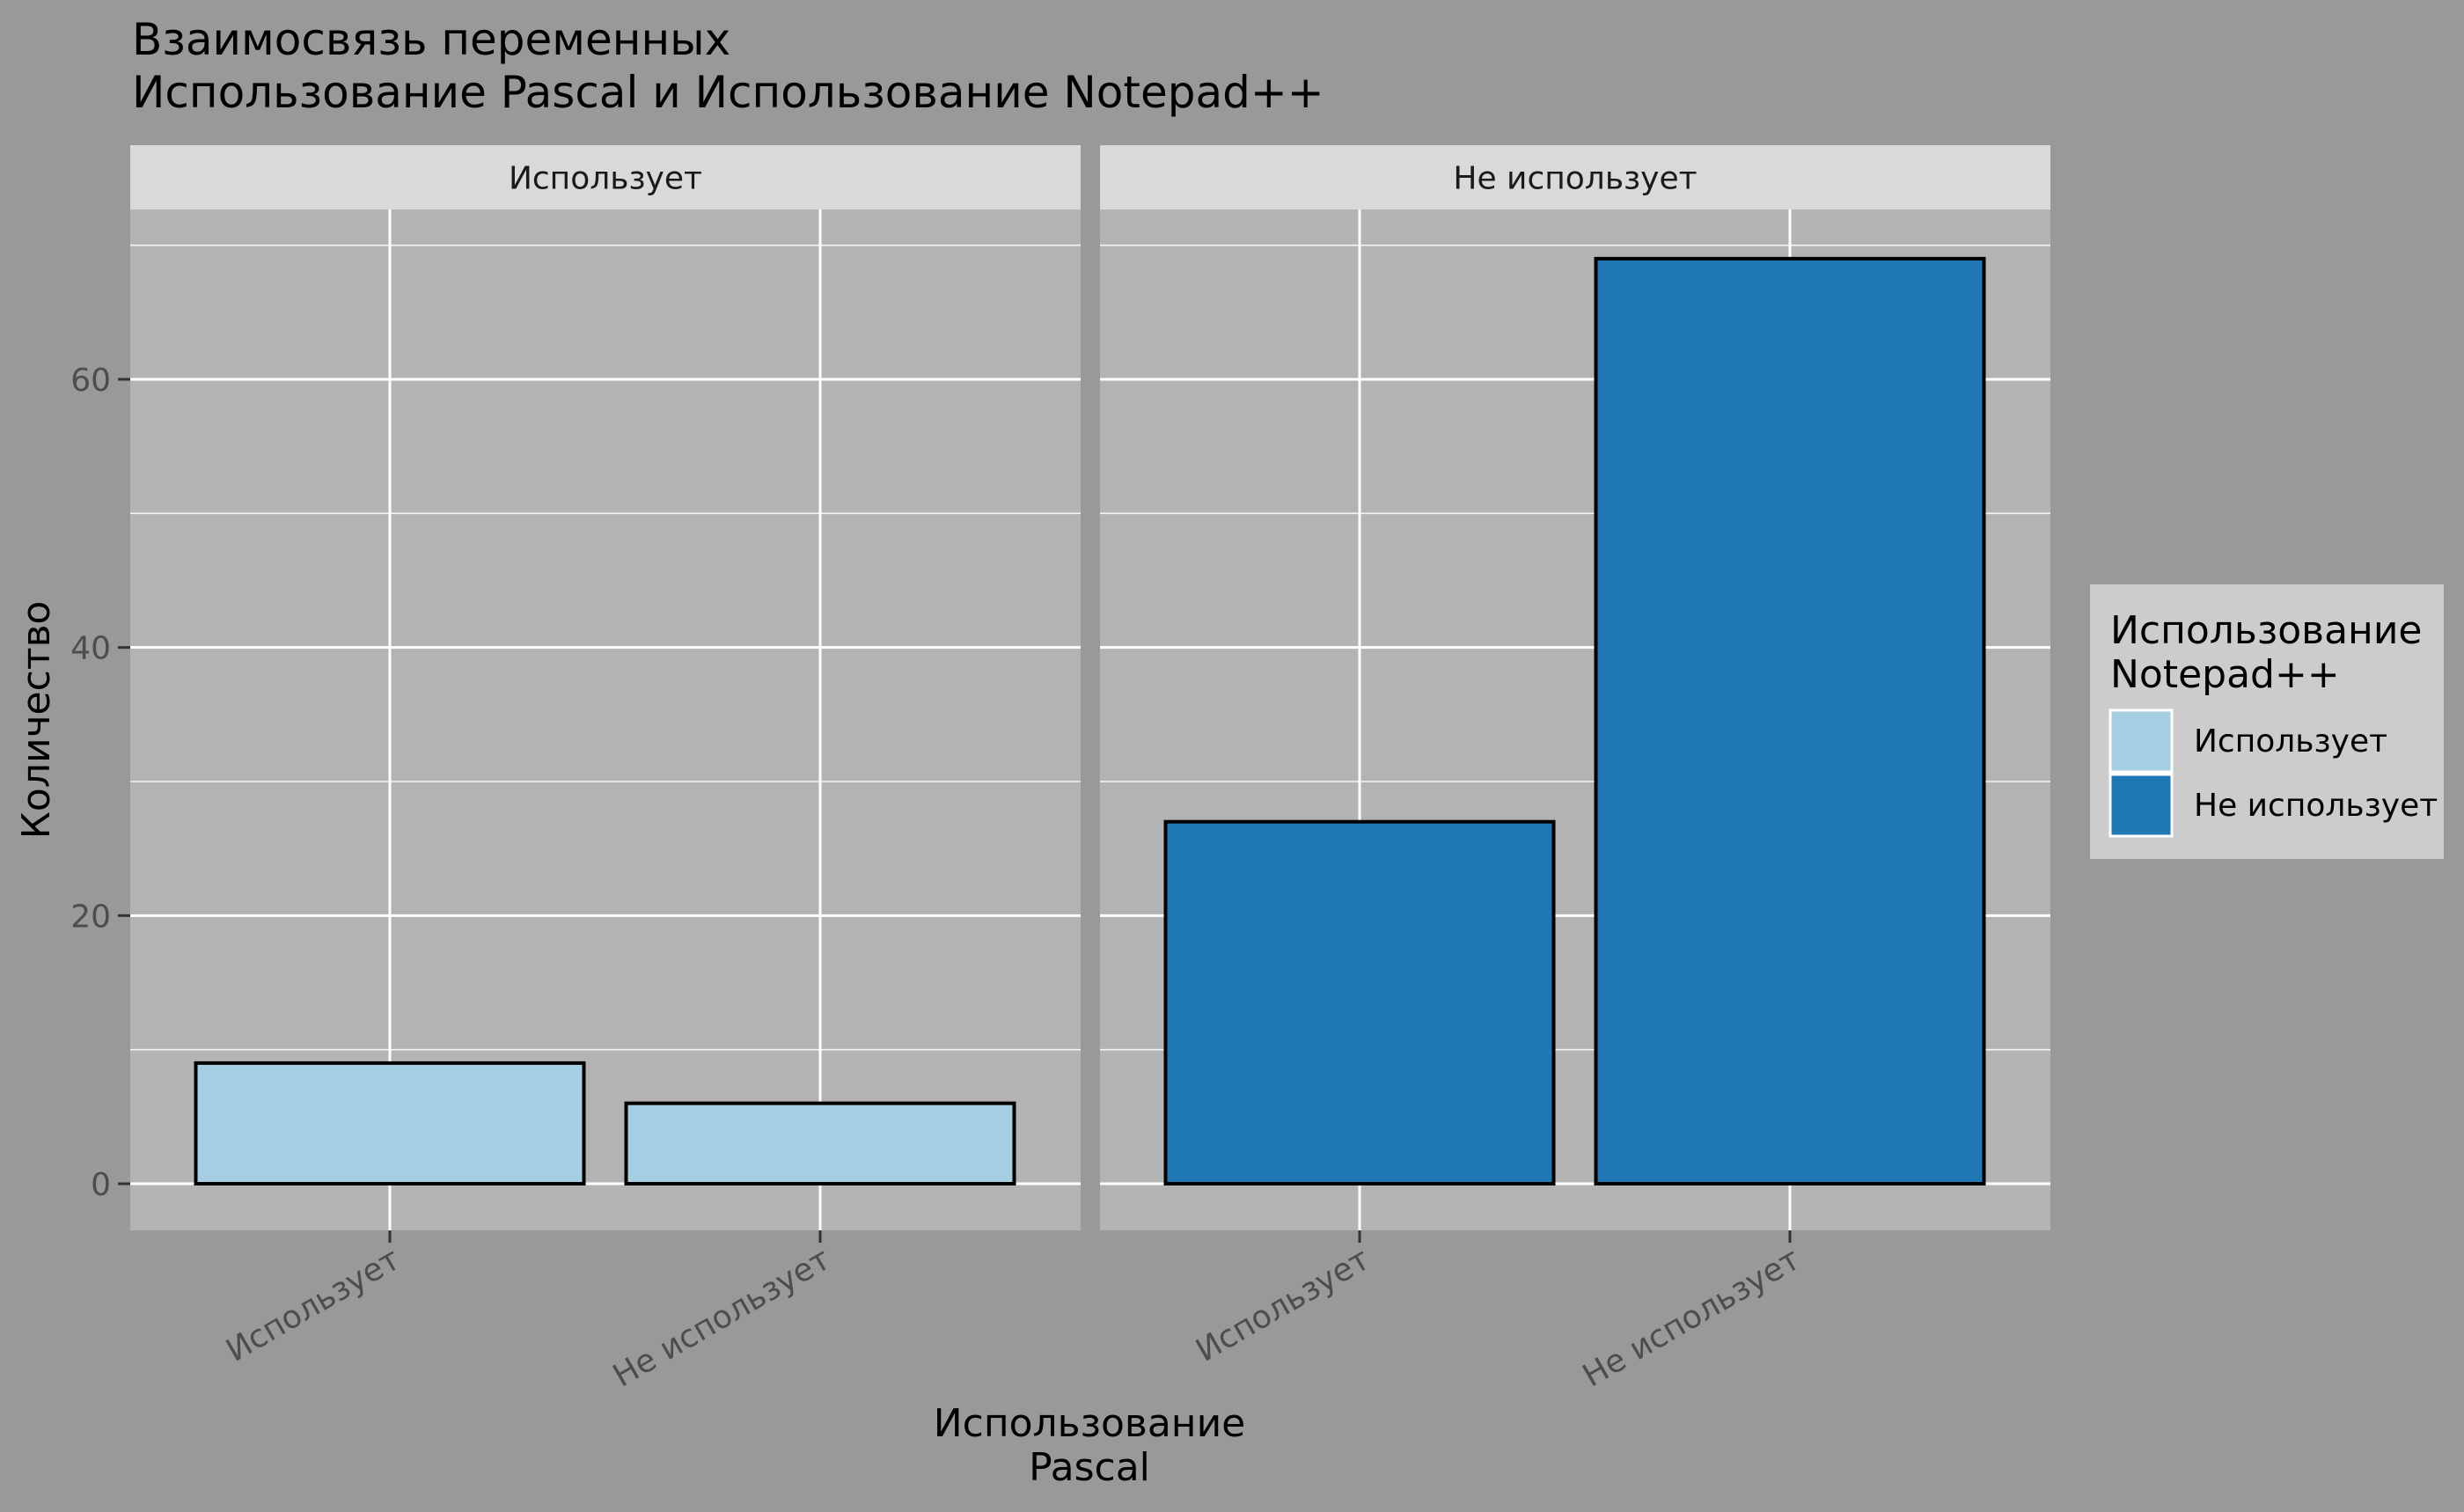  I want to click on y-tick-label: 20, so click(90, 917).